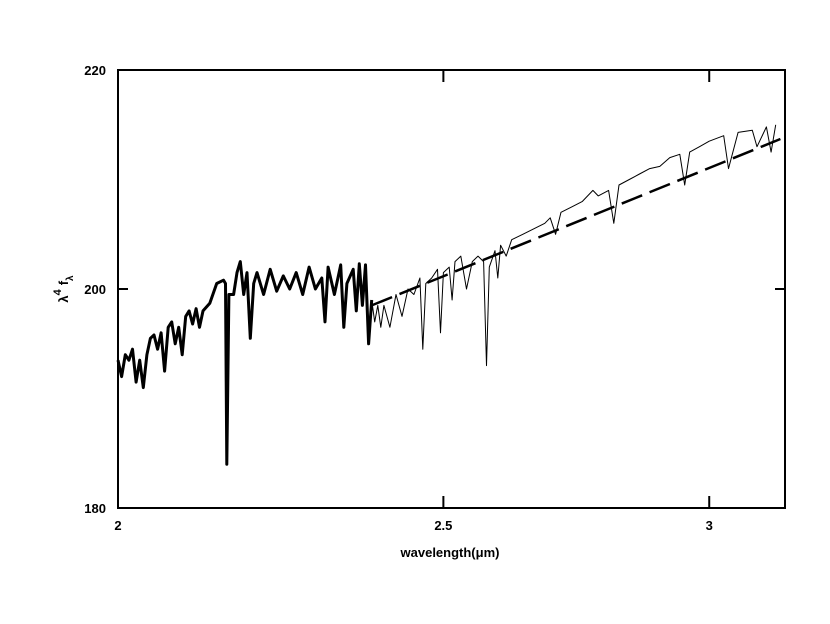  I want to click on x-tick-label: 2, so click(117, 525).